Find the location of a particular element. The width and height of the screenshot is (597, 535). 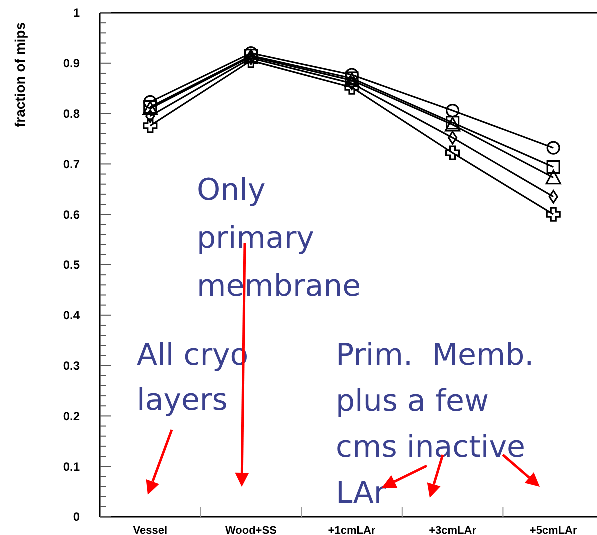

x-tick-label: Vessel is located at coordinates (150, 530).